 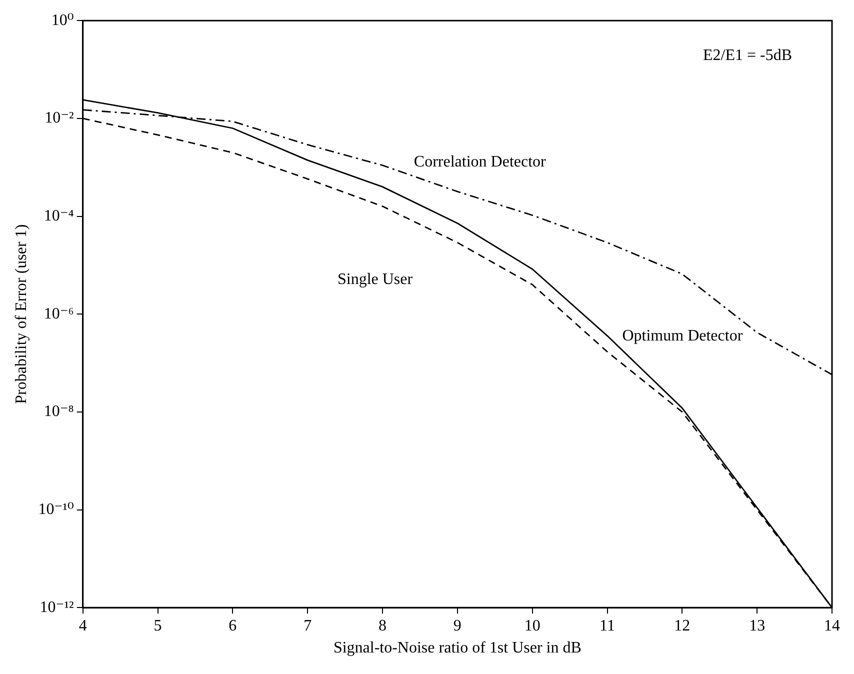 I want to click on series-label: Correlation Detector, so click(x=480, y=162).